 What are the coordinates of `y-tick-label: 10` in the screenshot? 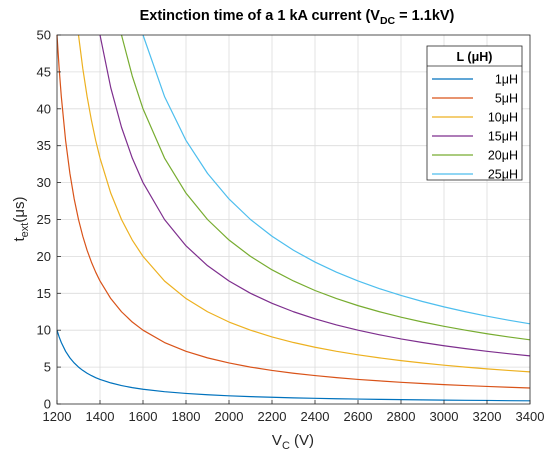 It's located at (44, 330).